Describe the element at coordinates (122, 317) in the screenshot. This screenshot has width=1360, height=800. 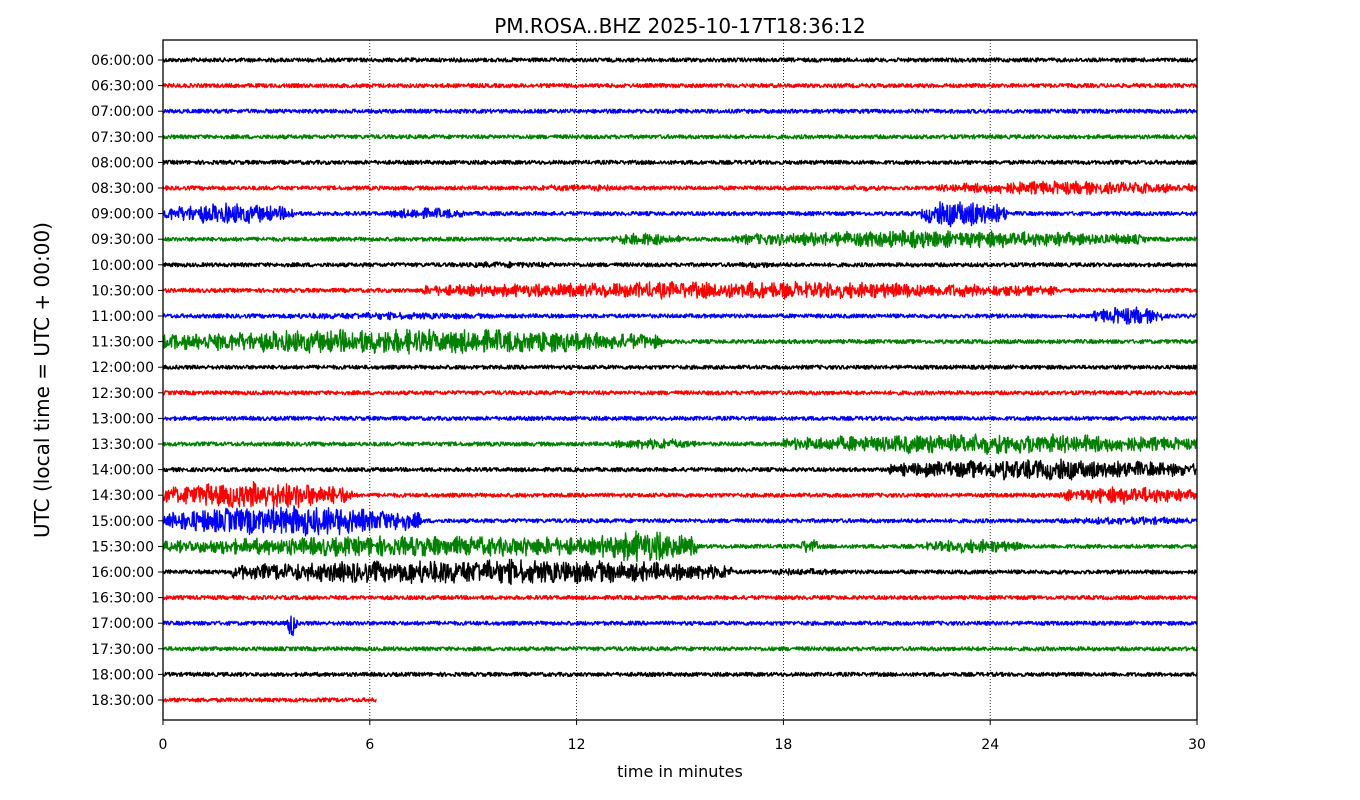
I see `y-tick-label: 11:00:00` at that location.